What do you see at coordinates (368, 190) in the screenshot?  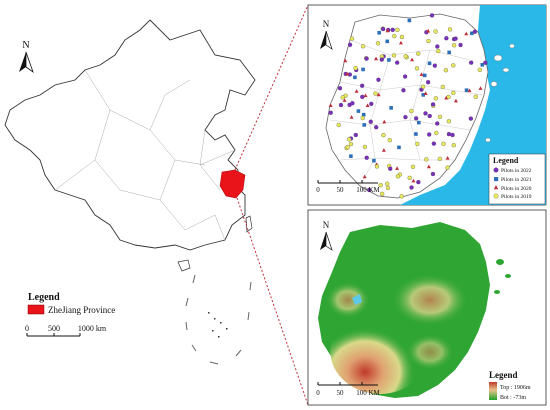 I see `pilots-scale-2: 100 KM` at bounding box center [368, 190].